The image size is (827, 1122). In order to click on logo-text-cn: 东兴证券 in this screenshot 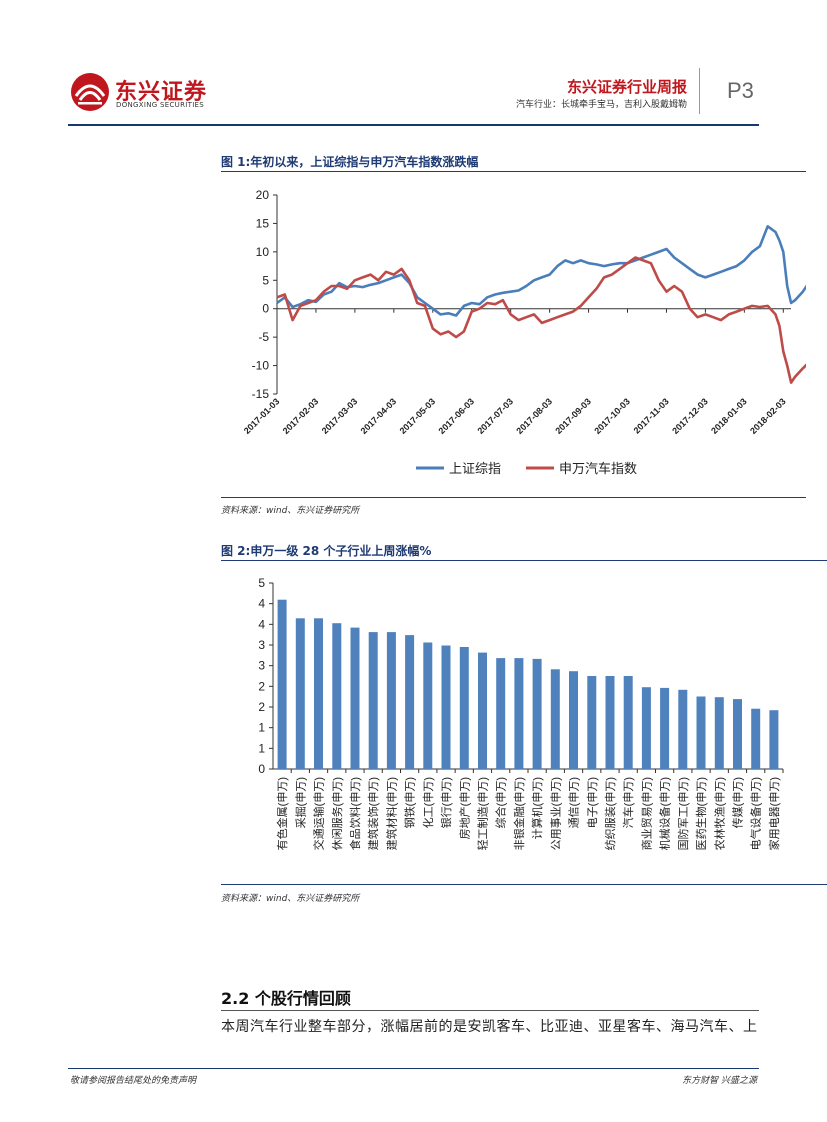, I will do `click(161, 92)`.